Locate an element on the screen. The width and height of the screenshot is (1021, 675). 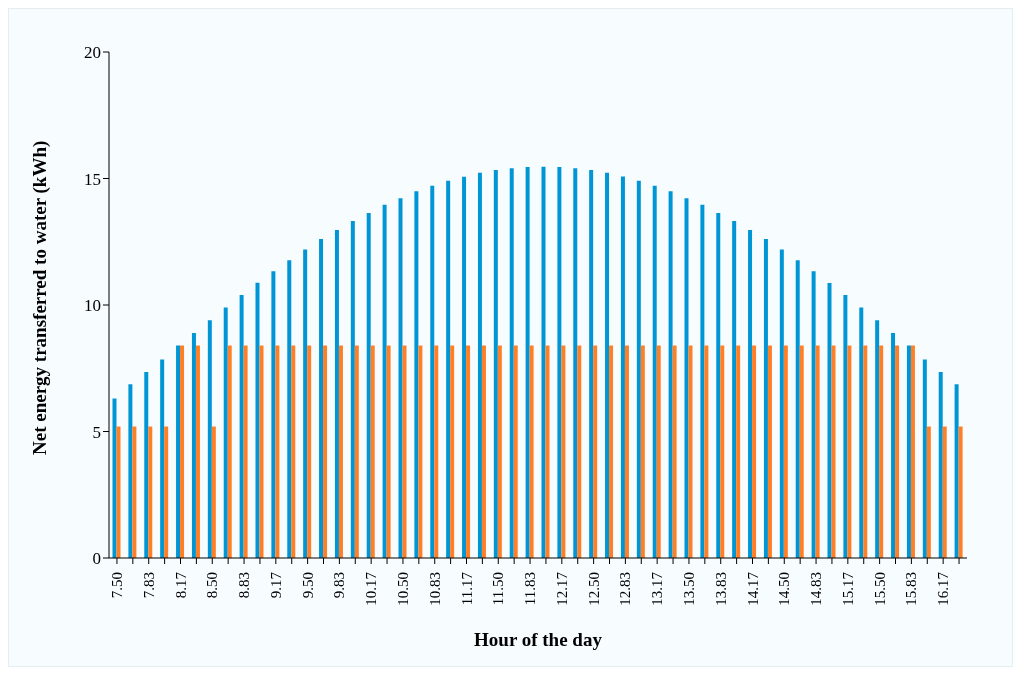
x-tick-label: 15.17 is located at coordinates (847, 588).